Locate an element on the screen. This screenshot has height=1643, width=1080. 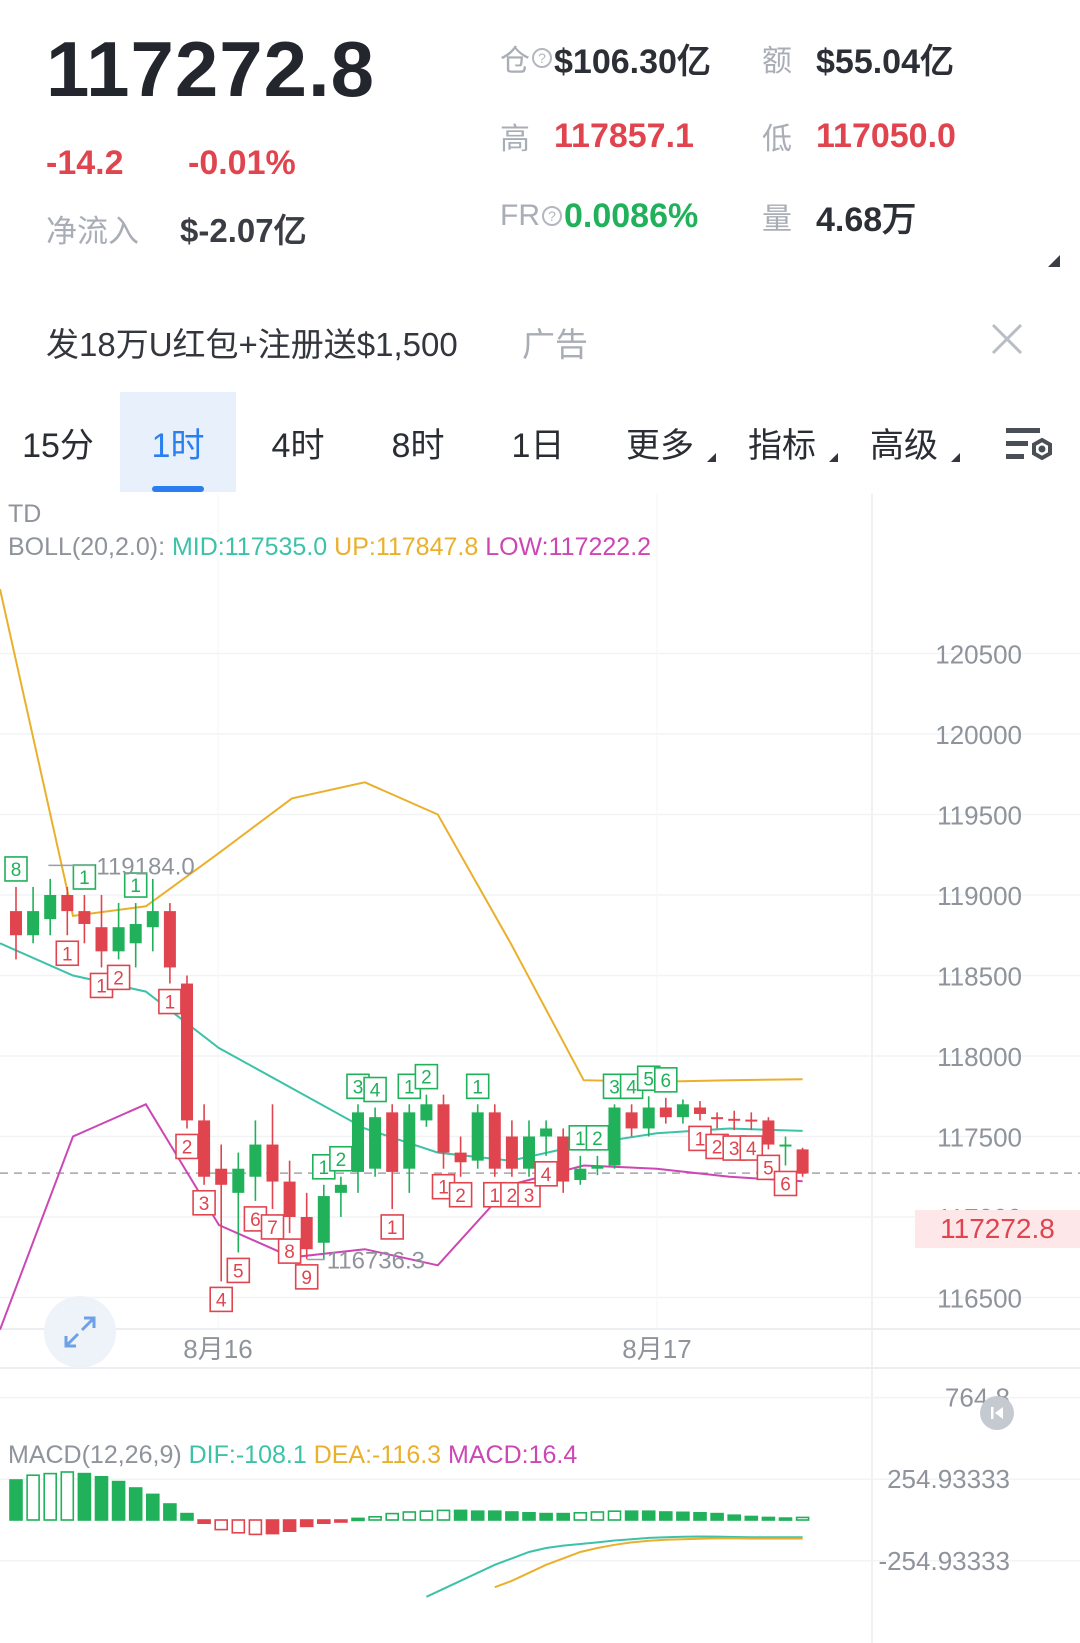
tab-more: 更多 is located at coordinates (660, 442).